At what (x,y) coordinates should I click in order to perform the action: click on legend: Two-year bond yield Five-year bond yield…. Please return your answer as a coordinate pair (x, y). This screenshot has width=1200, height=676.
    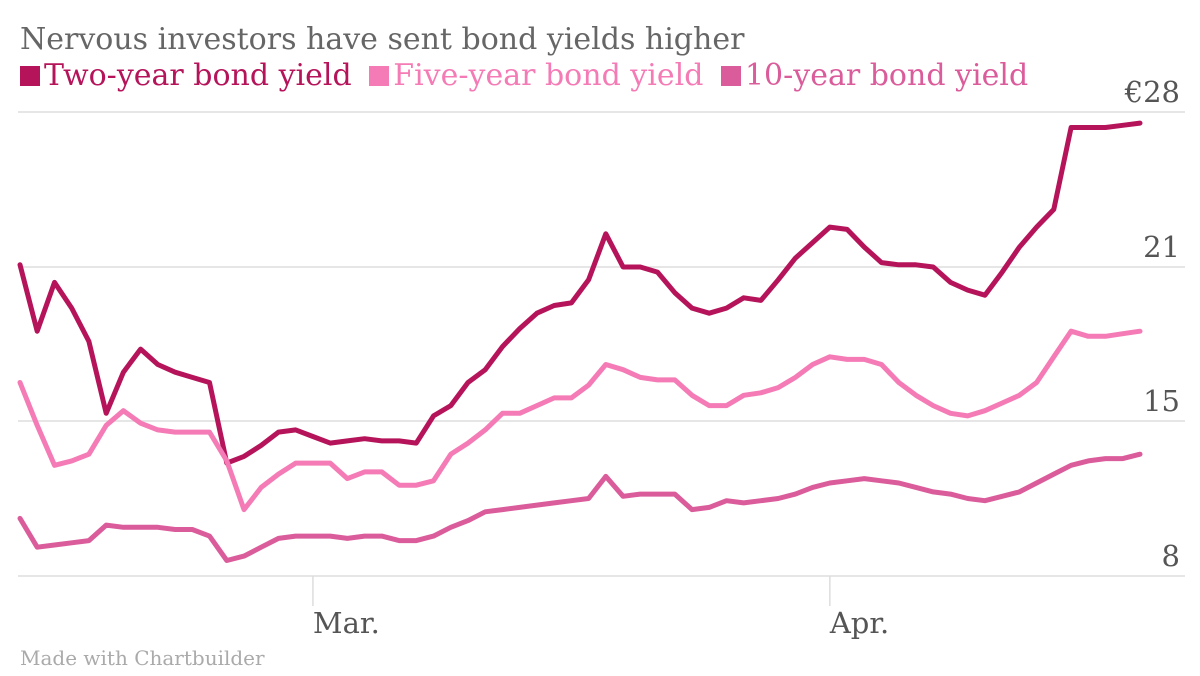
    Looking at the image, I should click on (528, 76).